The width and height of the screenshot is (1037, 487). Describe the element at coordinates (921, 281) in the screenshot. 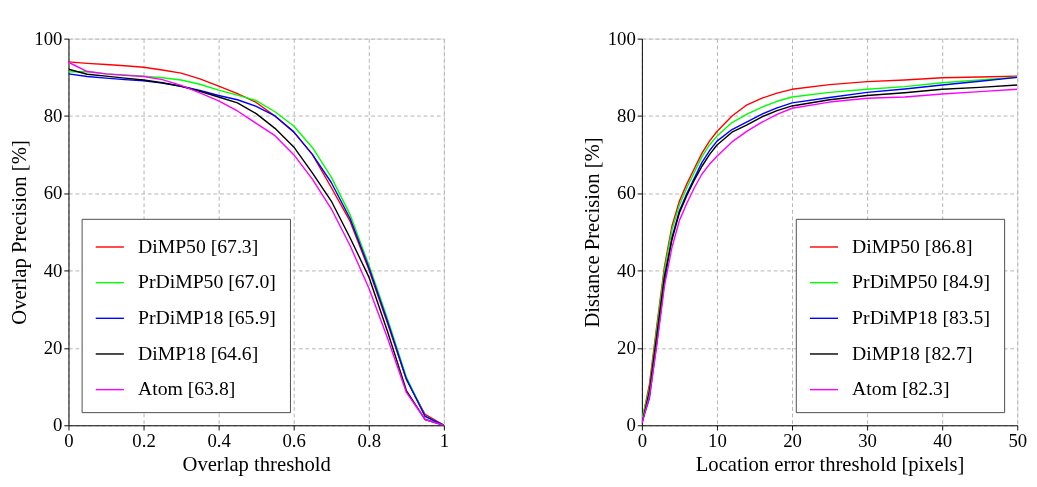

I see `legend-label: PrDiMP50 [84.9]` at that location.